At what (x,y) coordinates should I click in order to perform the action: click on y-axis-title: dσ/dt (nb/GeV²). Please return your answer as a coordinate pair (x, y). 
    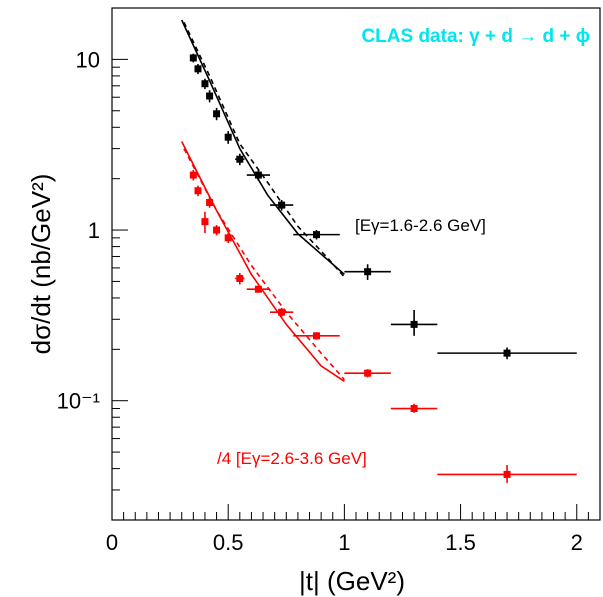
    Looking at the image, I should click on (41, 264).